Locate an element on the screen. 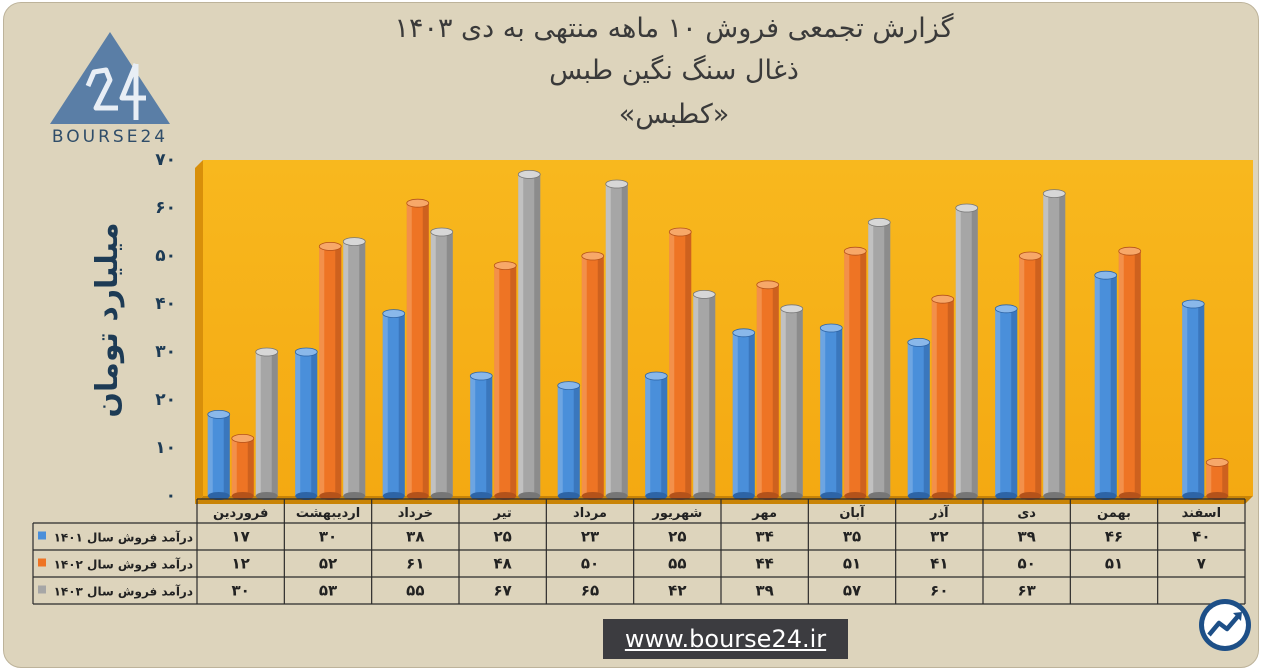  table-cell-value: ۵۰ is located at coordinates (590, 564).